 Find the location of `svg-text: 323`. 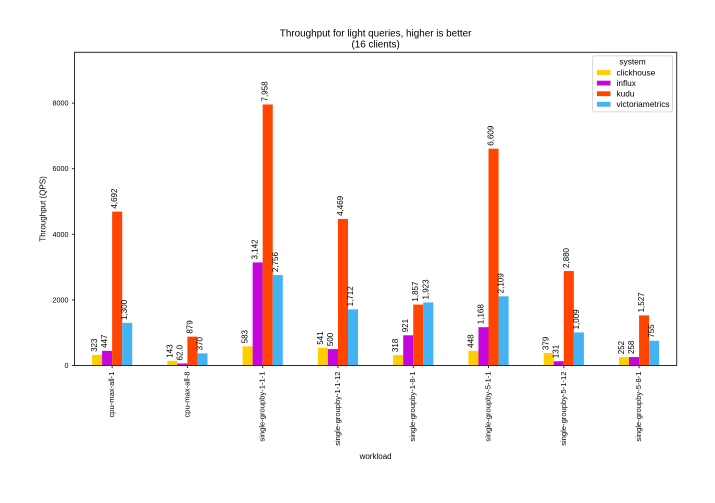

svg-text: 323 is located at coordinates (94, 345).